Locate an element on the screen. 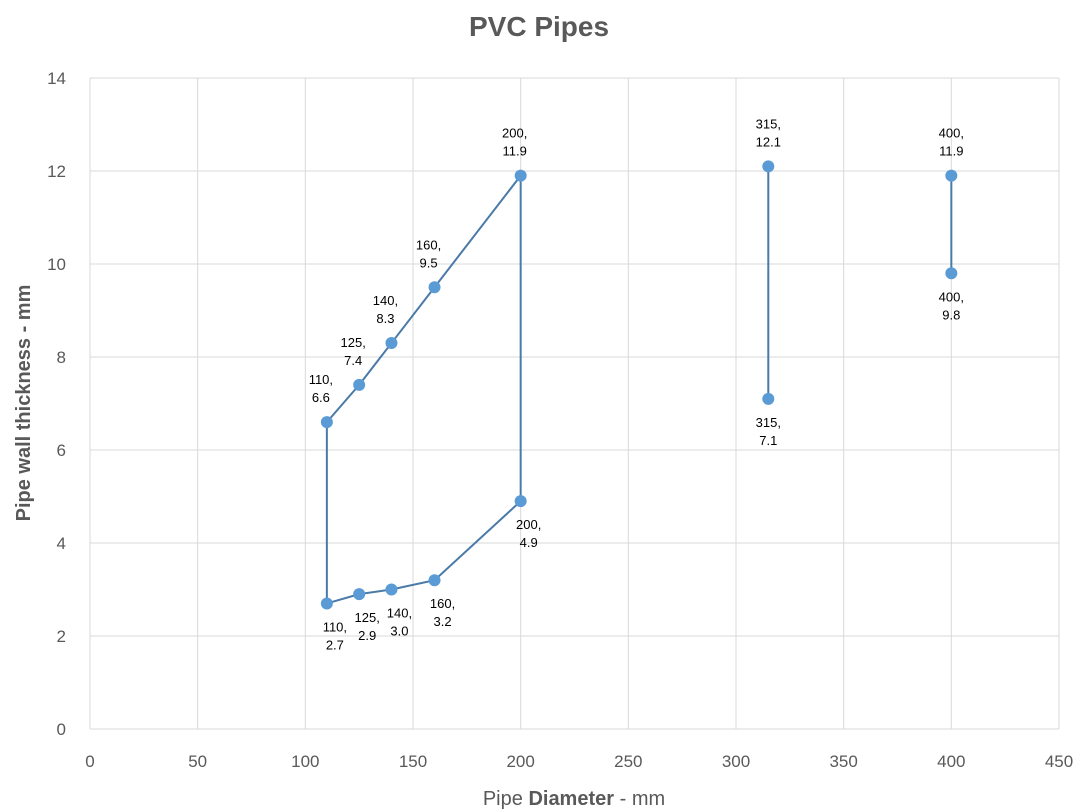 This screenshot has width=1079, height=812. x-axis-label-part-2: - mm is located at coordinates (639, 799).